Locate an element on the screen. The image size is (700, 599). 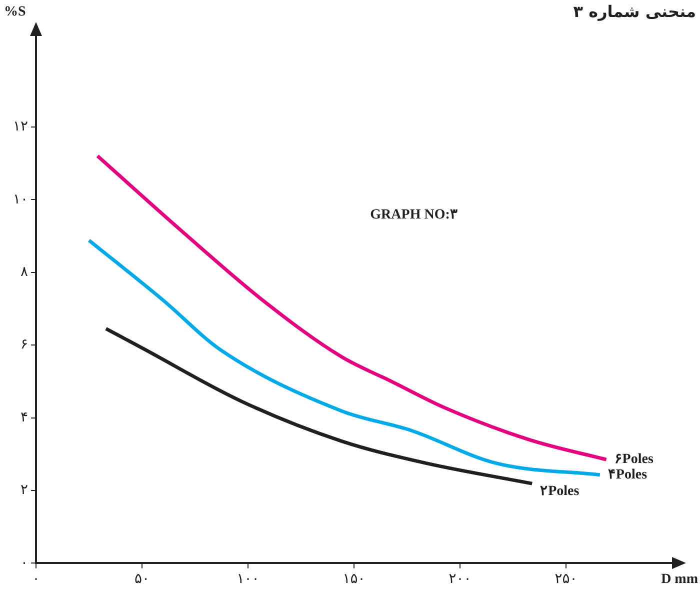
y-tick-label: ۱۰ is located at coordinates (20, 199).